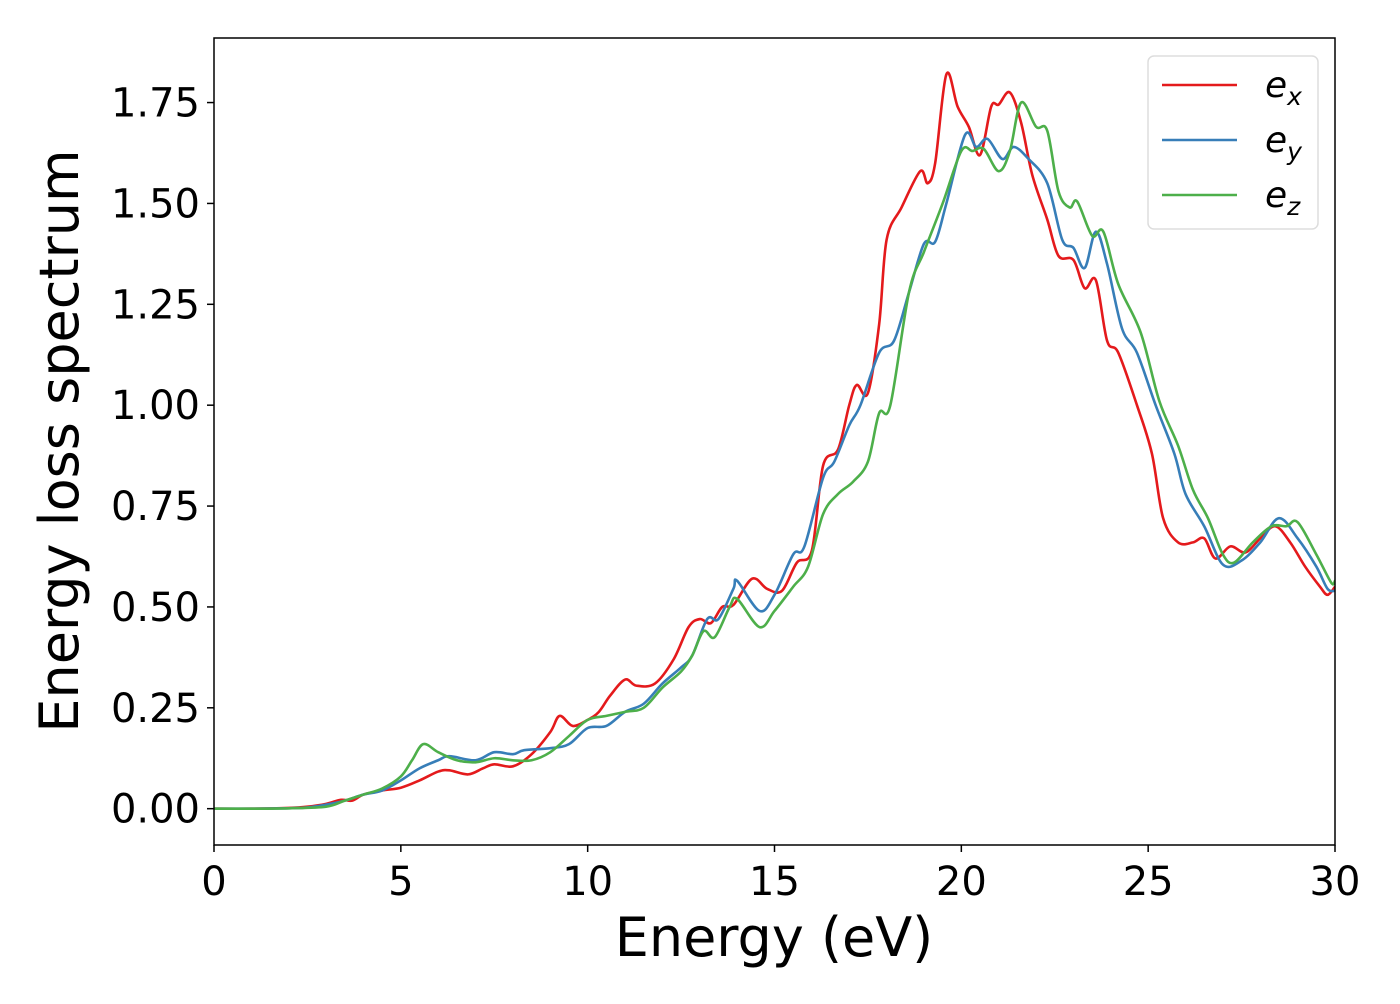 Image resolution: width=1400 pixels, height=1004 pixels. What do you see at coordinates (1284, 143) in the screenshot?
I see `legend-label: ey` at bounding box center [1284, 143].